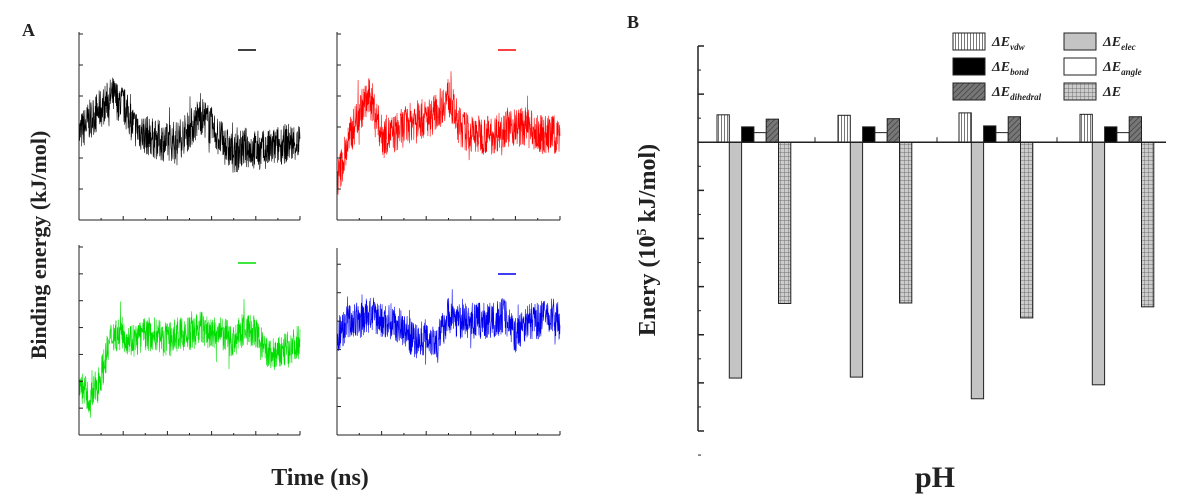 This screenshot has height=499, width=1186. What do you see at coordinates (28, 30) in the screenshot?
I see `panel-a-label: A` at bounding box center [28, 30].